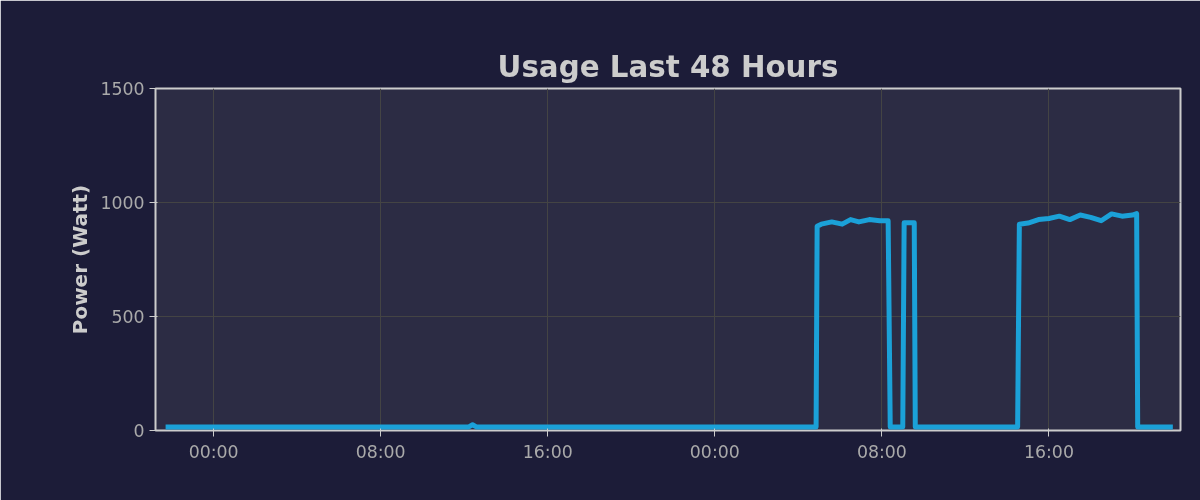  What do you see at coordinates (122, 89) in the screenshot?
I see `y-tick-label: 1500` at bounding box center [122, 89].